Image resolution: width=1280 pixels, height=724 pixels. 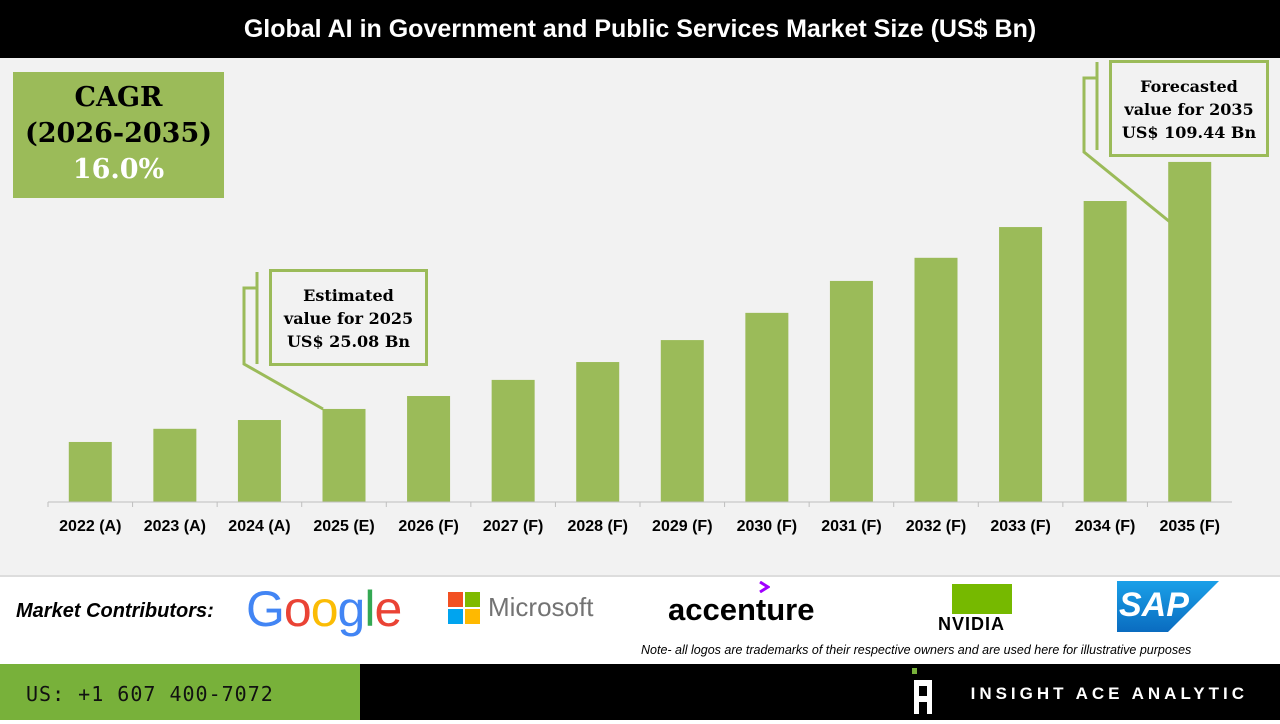 What do you see at coordinates (520, 610) in the screenshot?
I see `microsoft-logo: Microsoft` at bounding box center [520, 610].